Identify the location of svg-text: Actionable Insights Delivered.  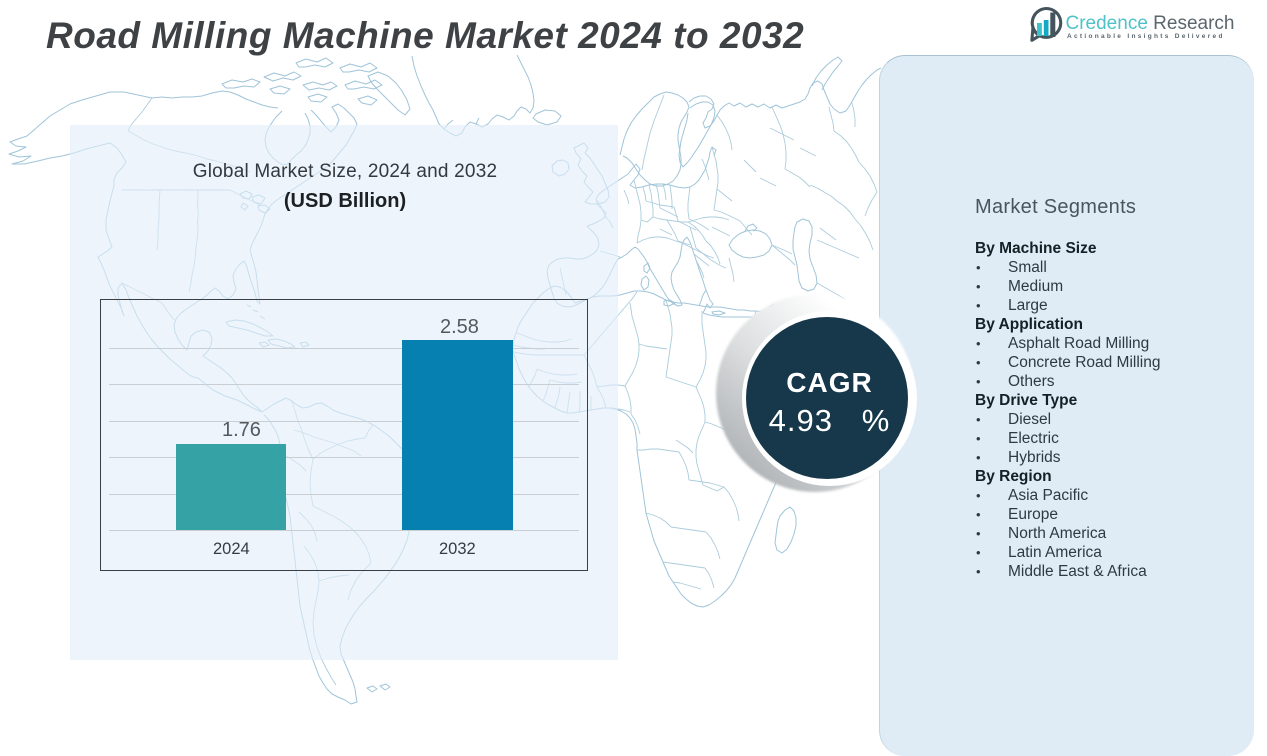
(1146, 36).